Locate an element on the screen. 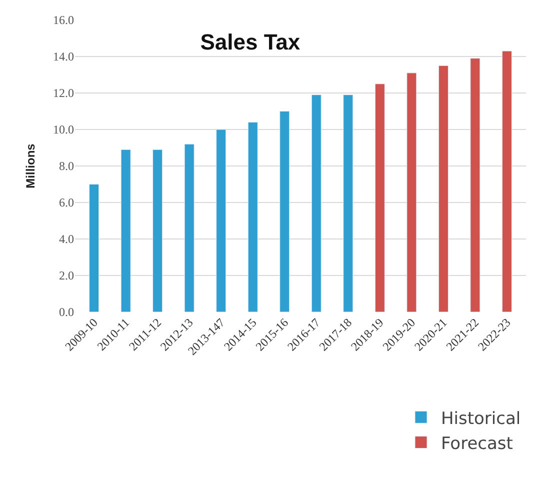 The height and width of the screenshot is (487, 556). y-axis-title: Millions is located at coordinates (30, 165).